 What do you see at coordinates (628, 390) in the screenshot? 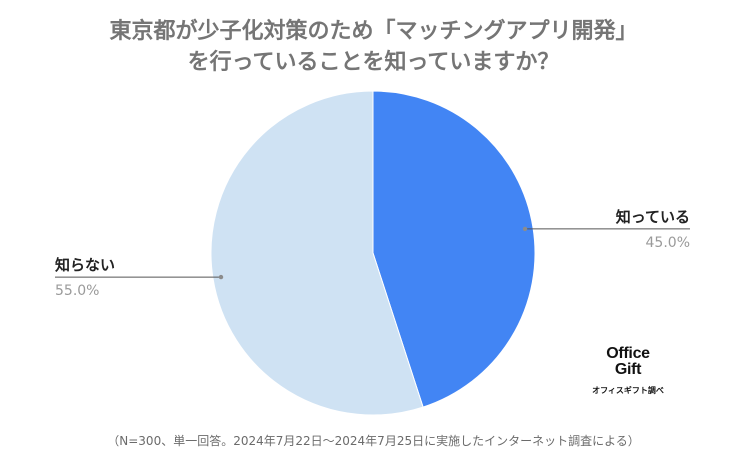
I see `logo-caption: オフィスギフト調べ` at bounding box center [628, 390].